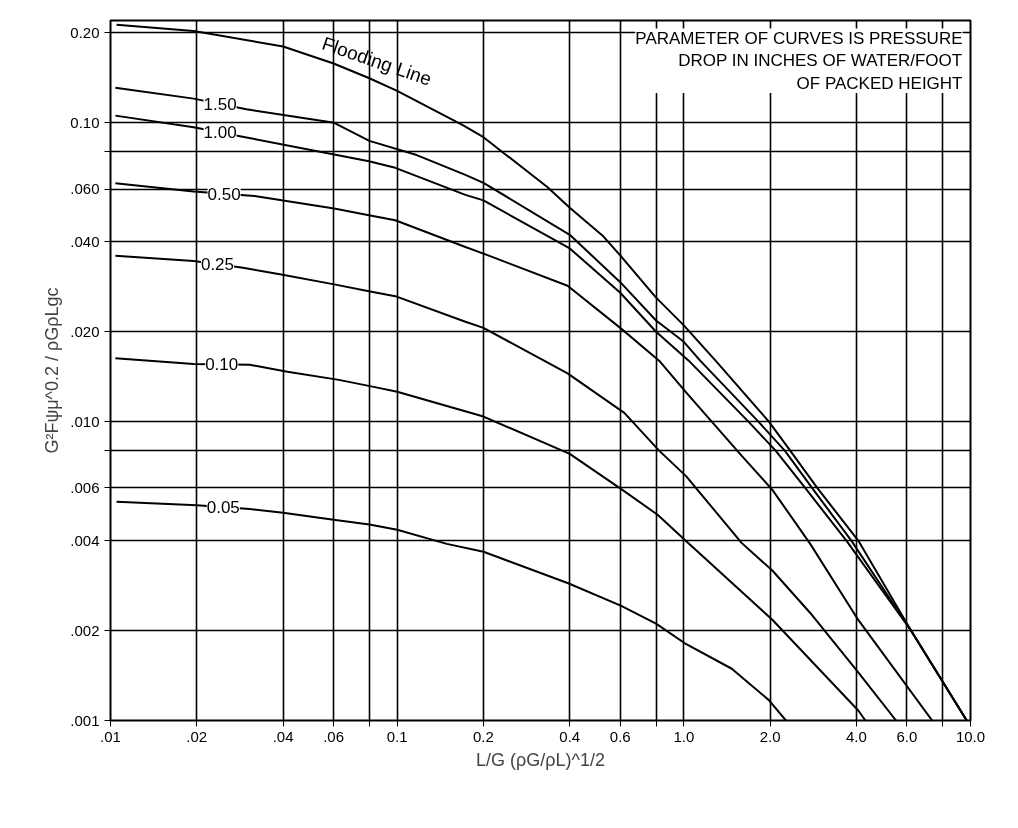  Describe the element at coordinates (85, 720) in the screenshot. I see `y-tick-label: .001` at that location.